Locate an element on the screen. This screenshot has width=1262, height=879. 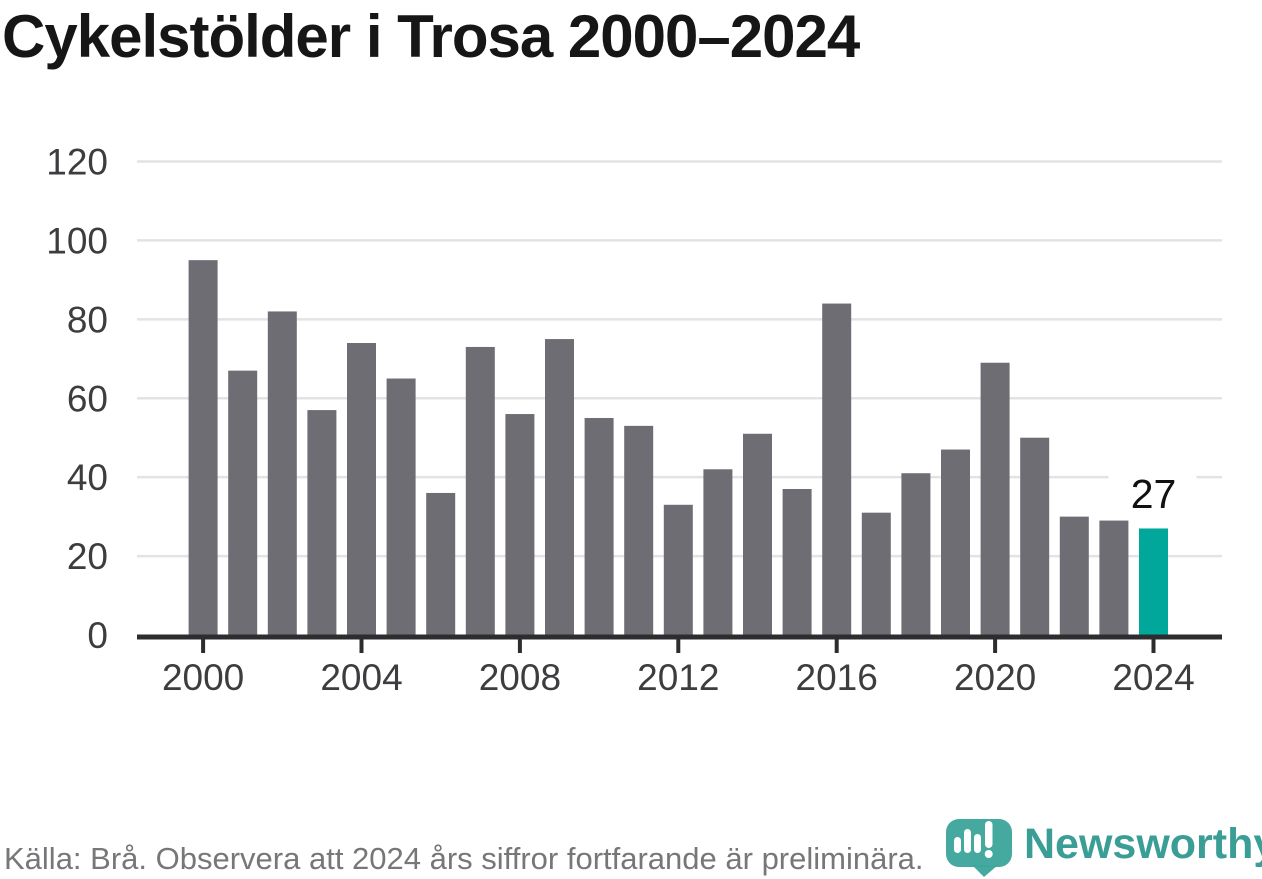
bar-2010 is located at coordinates (599, 526).